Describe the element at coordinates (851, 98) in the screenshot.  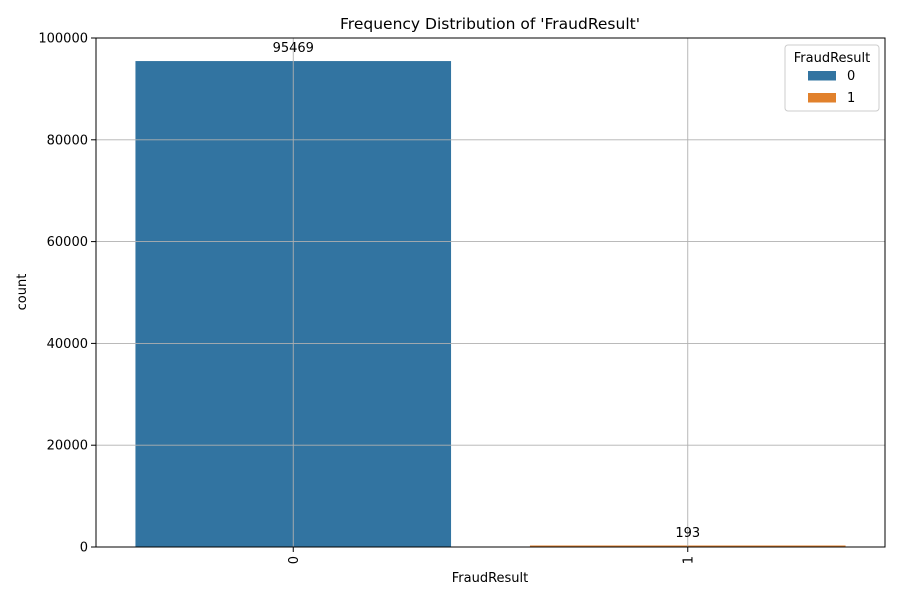
I see `legend-label-1: 1` at that location.